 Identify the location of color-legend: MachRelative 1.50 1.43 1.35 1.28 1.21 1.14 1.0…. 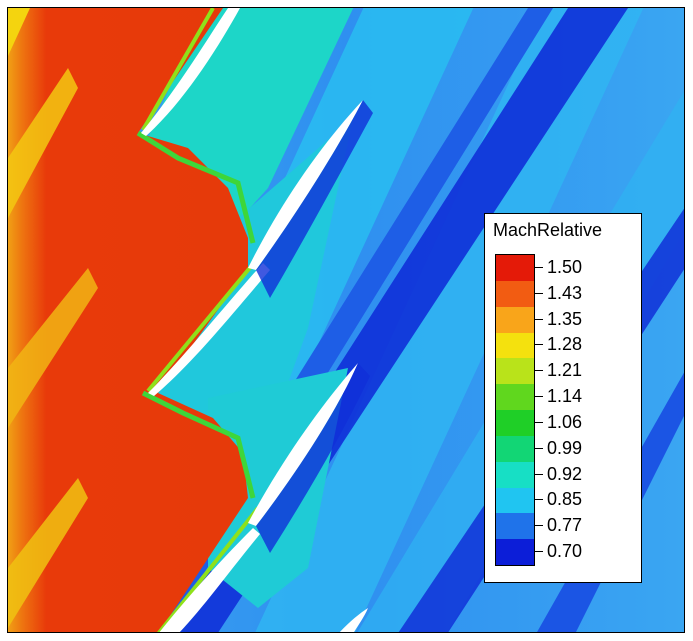
(563, 398).